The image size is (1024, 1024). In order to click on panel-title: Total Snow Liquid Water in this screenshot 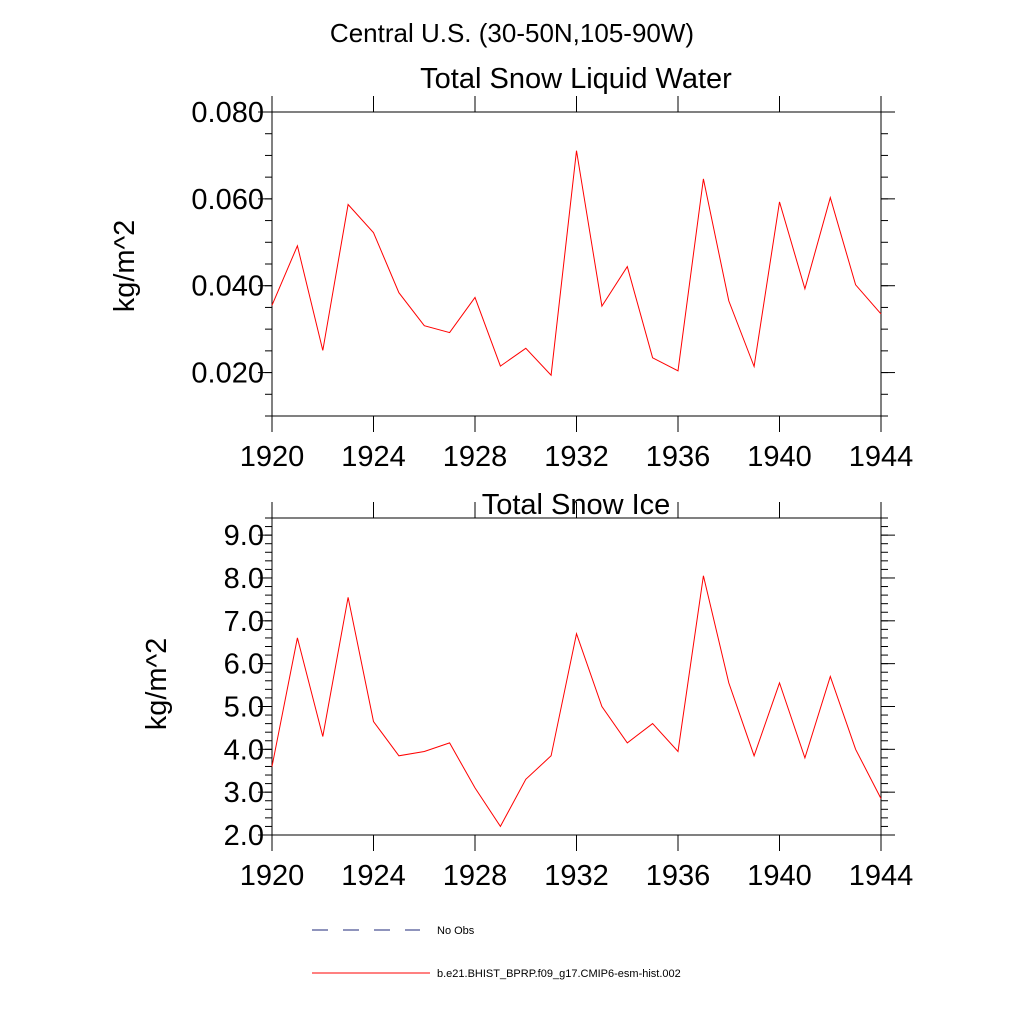, I will do `click(576, 79)`.